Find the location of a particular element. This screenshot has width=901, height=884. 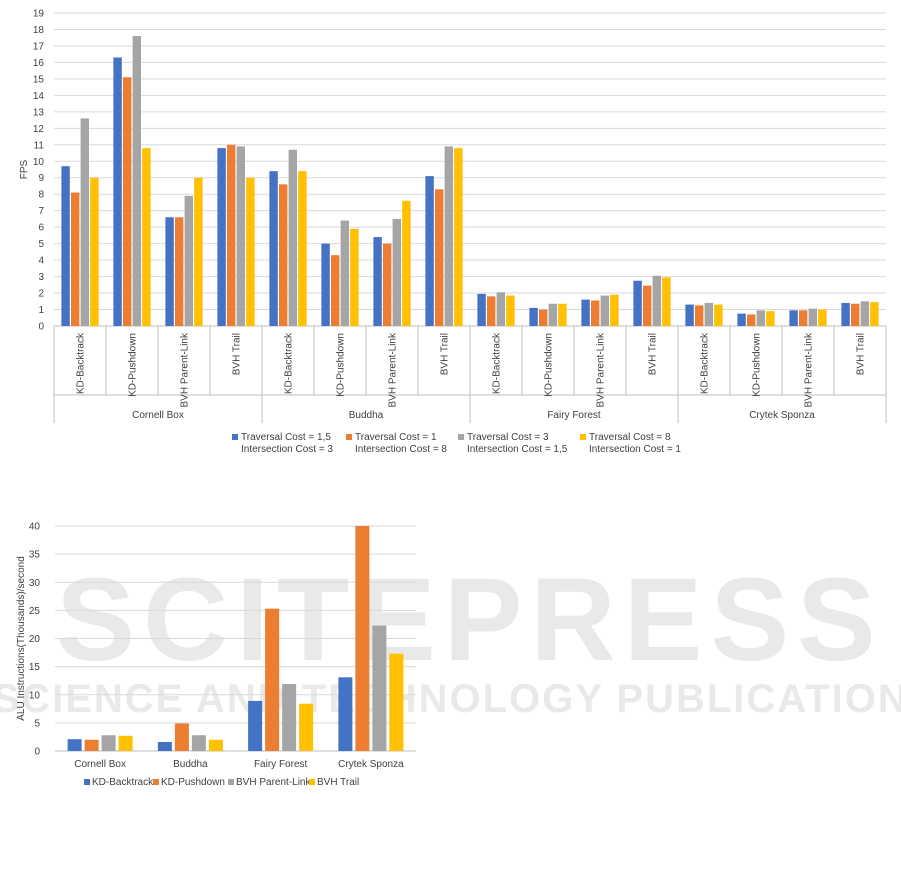

y-tick-label: 3 is located at coordinates (41, 277).